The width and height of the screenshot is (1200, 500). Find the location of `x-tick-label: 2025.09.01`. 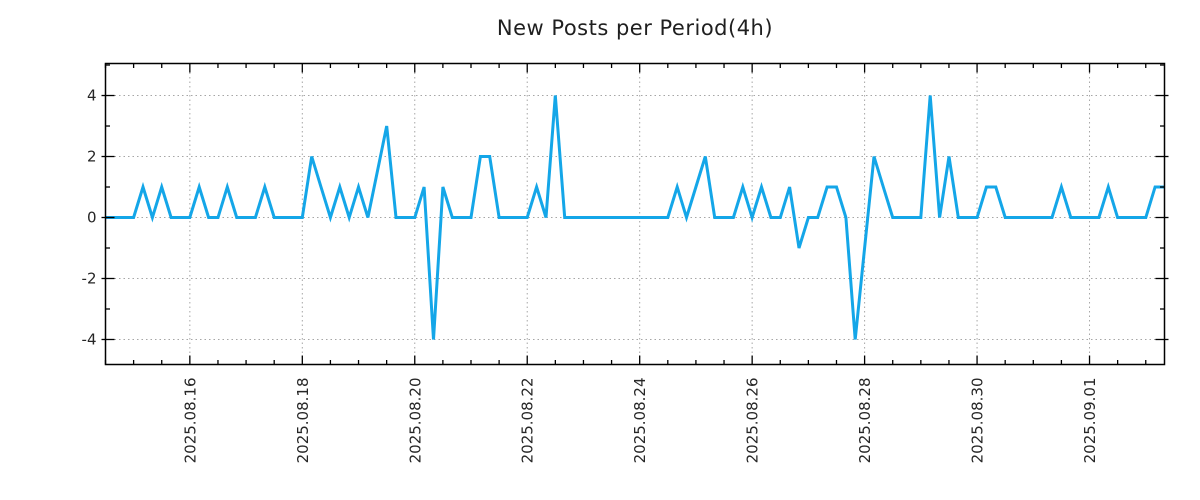

x-tick-label: 2025.09.01 is located at coordinates (1090, 421).